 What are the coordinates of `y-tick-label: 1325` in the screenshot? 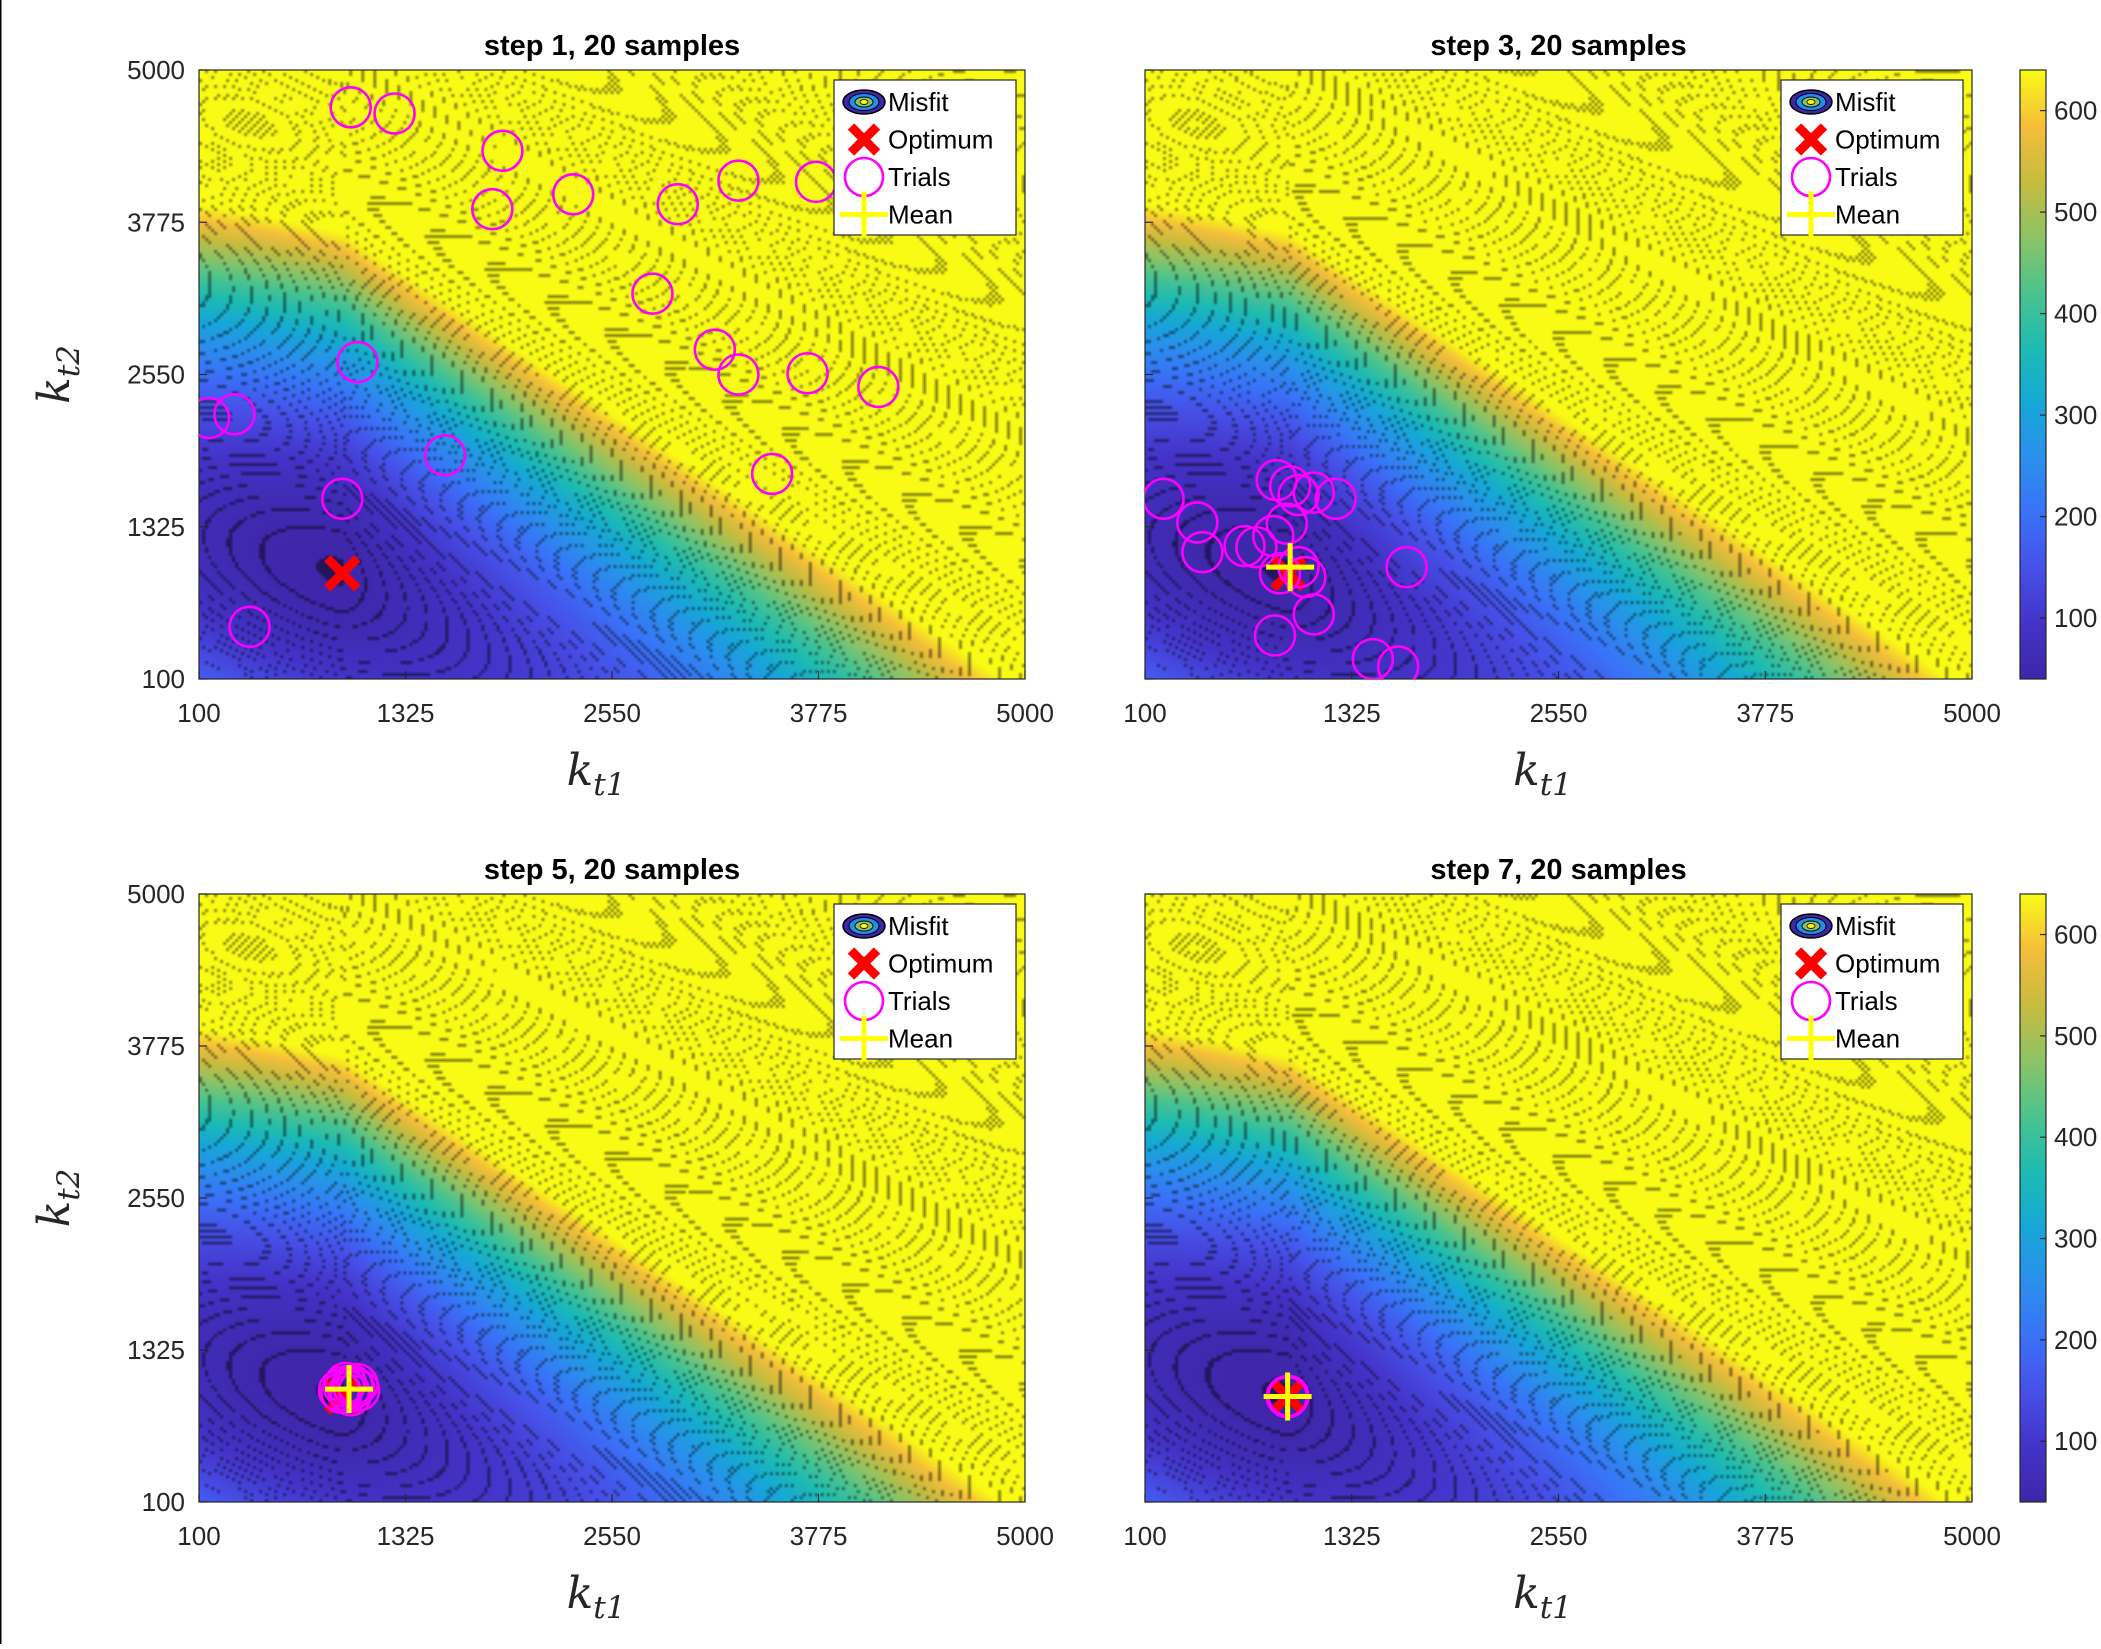 It's located at (156, 1350).